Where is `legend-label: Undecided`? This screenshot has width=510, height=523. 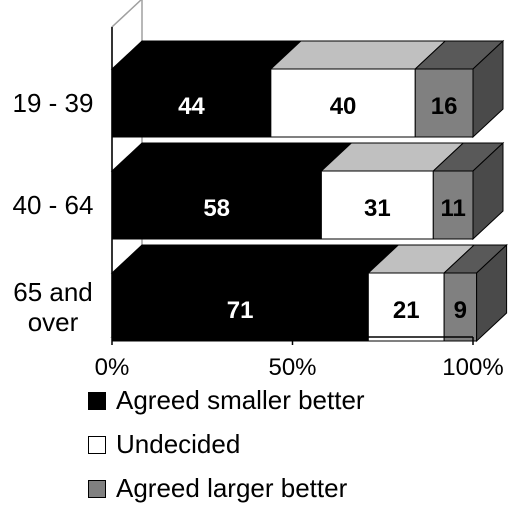 legend-label: Undecided is located at coordinates (178, 444).